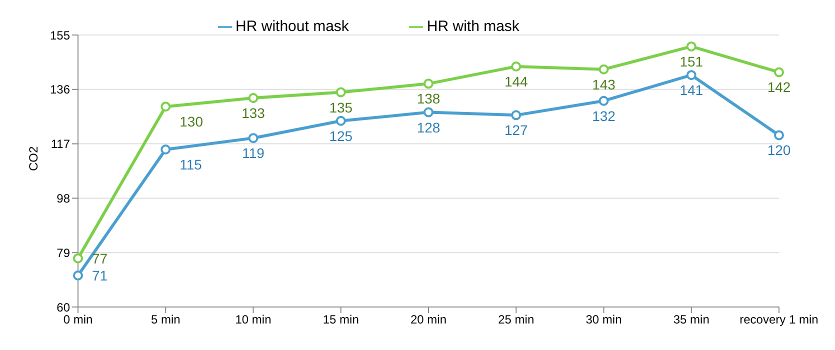 This screenshot has width=835, height=350. I want to click on data-label: 138, so click(428, 98).